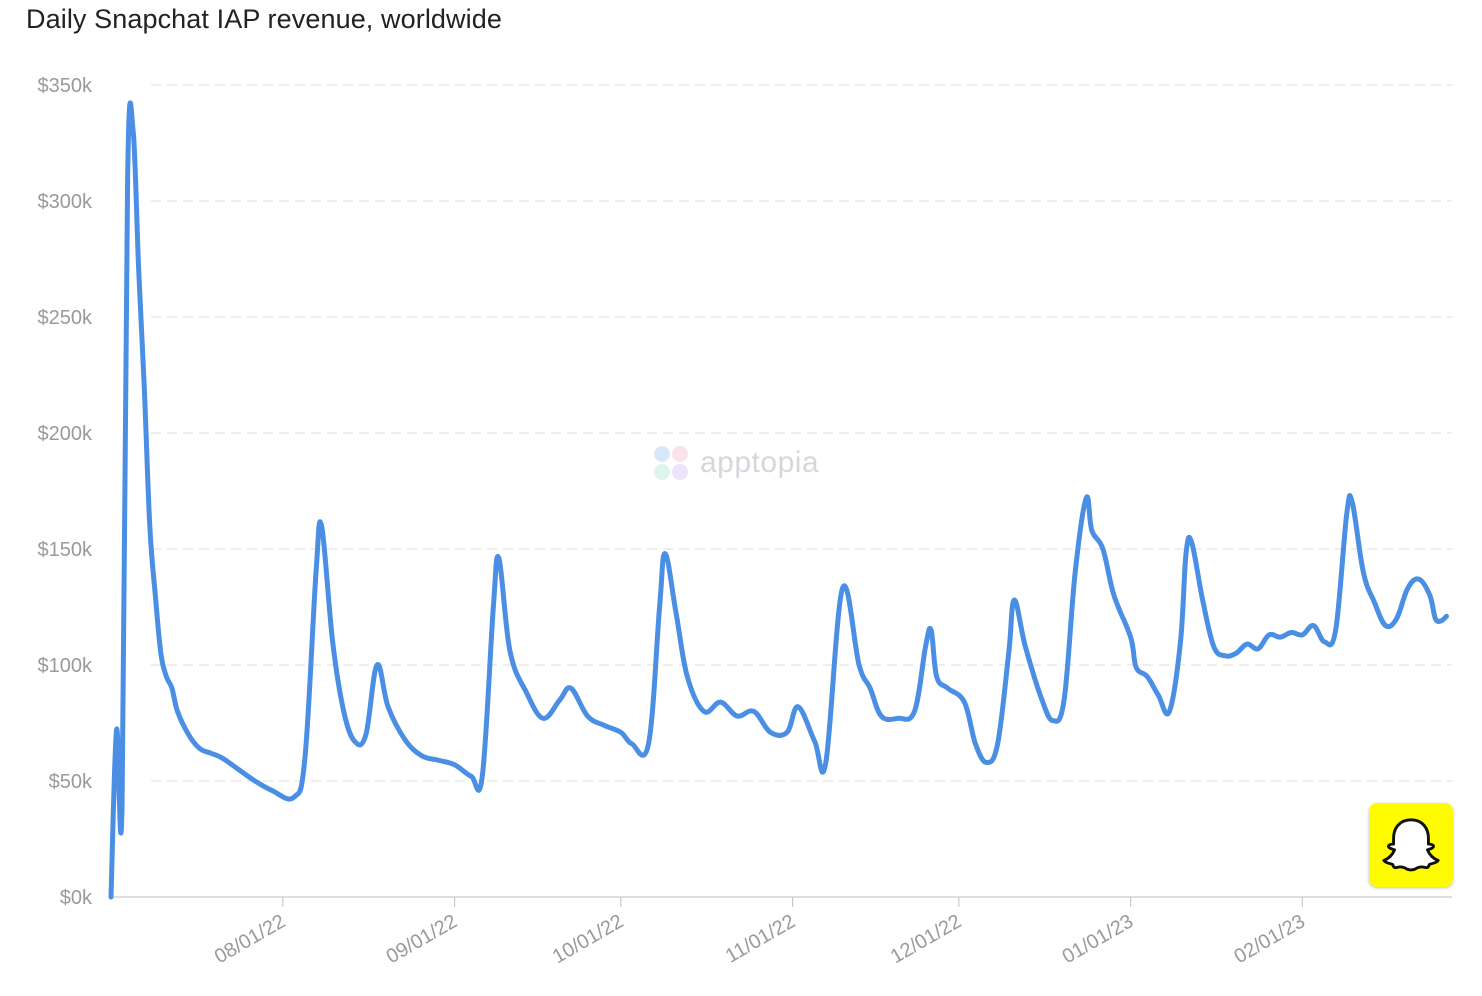  Describe the element at coordinates (65, 318) in the screenshot. I see `y-tick-label: $250k` at that location.